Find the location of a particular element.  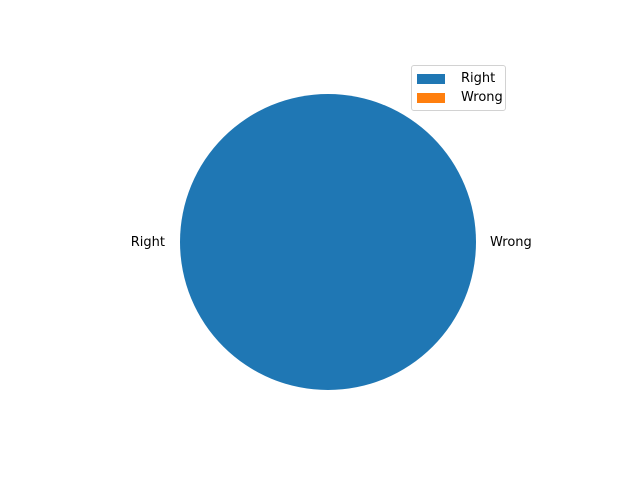

slice-label-wrong: Wrong is located at coordinates (511, 242).